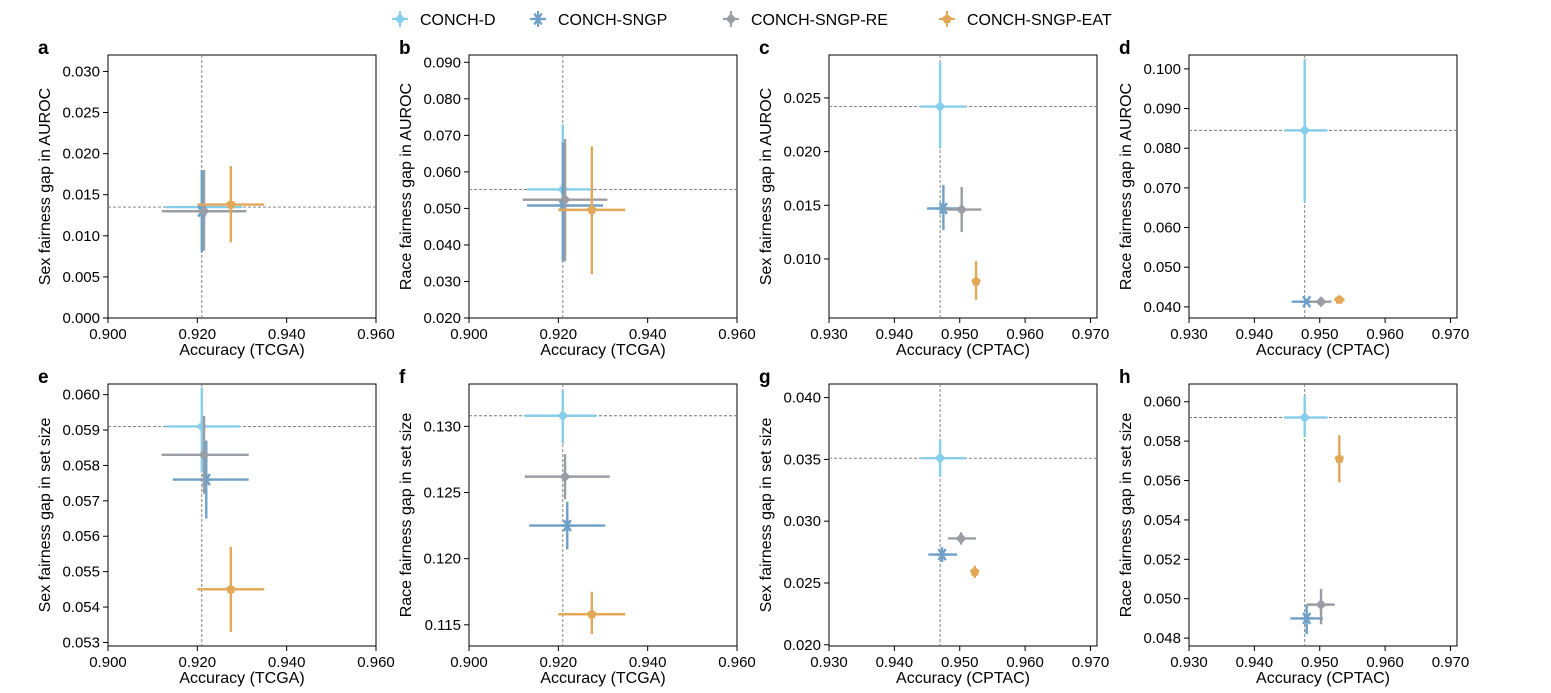 This screenshot has width=1551, height=693. Describe the element at coordinates (1162, 638) in the screenshot. I see `y-tick-label: 0.048` at that location.